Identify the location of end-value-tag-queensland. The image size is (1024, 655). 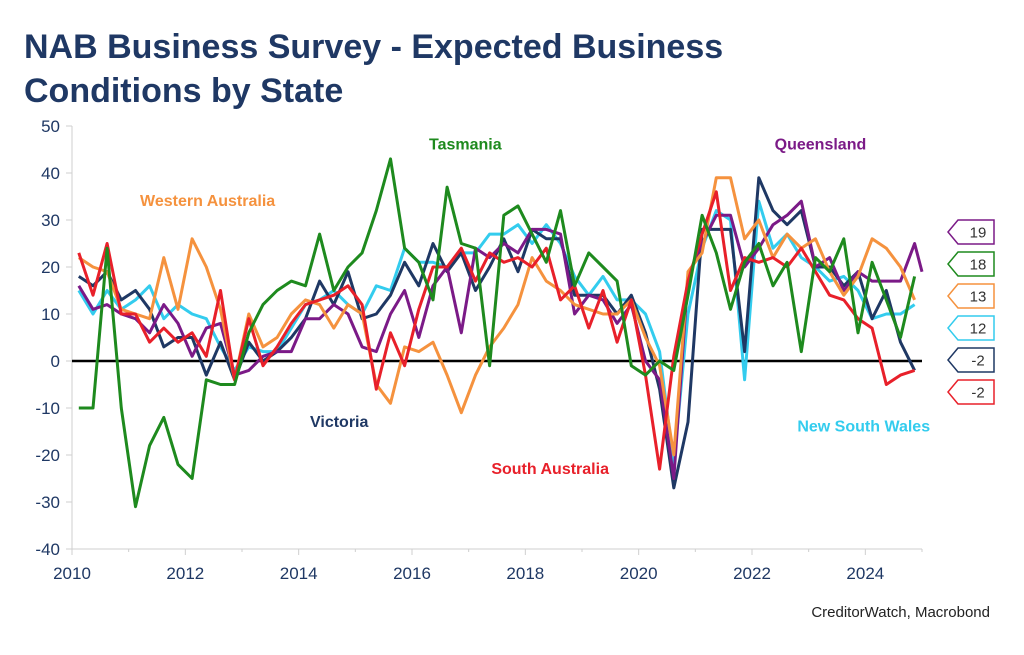
(971, 232).